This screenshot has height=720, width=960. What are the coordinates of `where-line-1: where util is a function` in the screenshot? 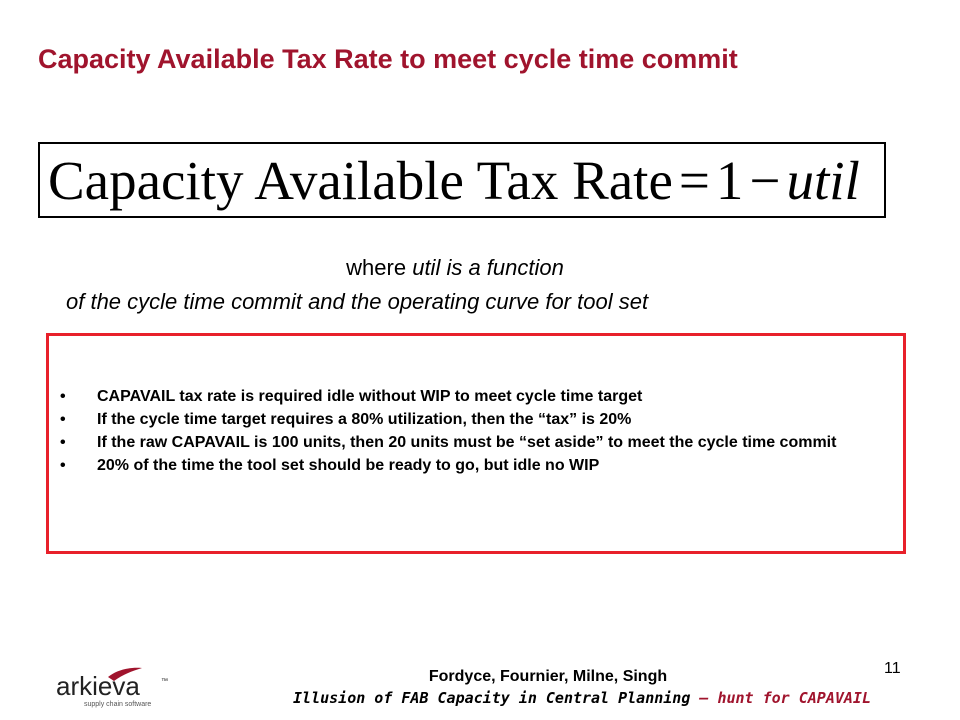 It's located at (455, 268).